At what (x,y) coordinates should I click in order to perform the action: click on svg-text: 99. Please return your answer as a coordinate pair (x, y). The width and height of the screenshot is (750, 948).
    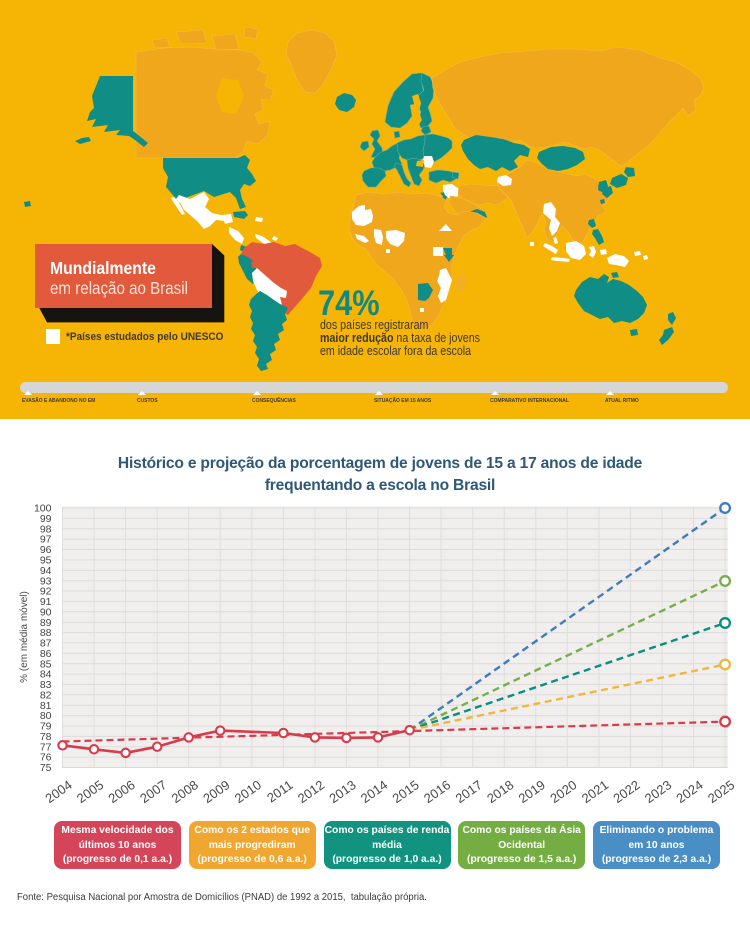
    Looking at the image, I should click on (46, 519).